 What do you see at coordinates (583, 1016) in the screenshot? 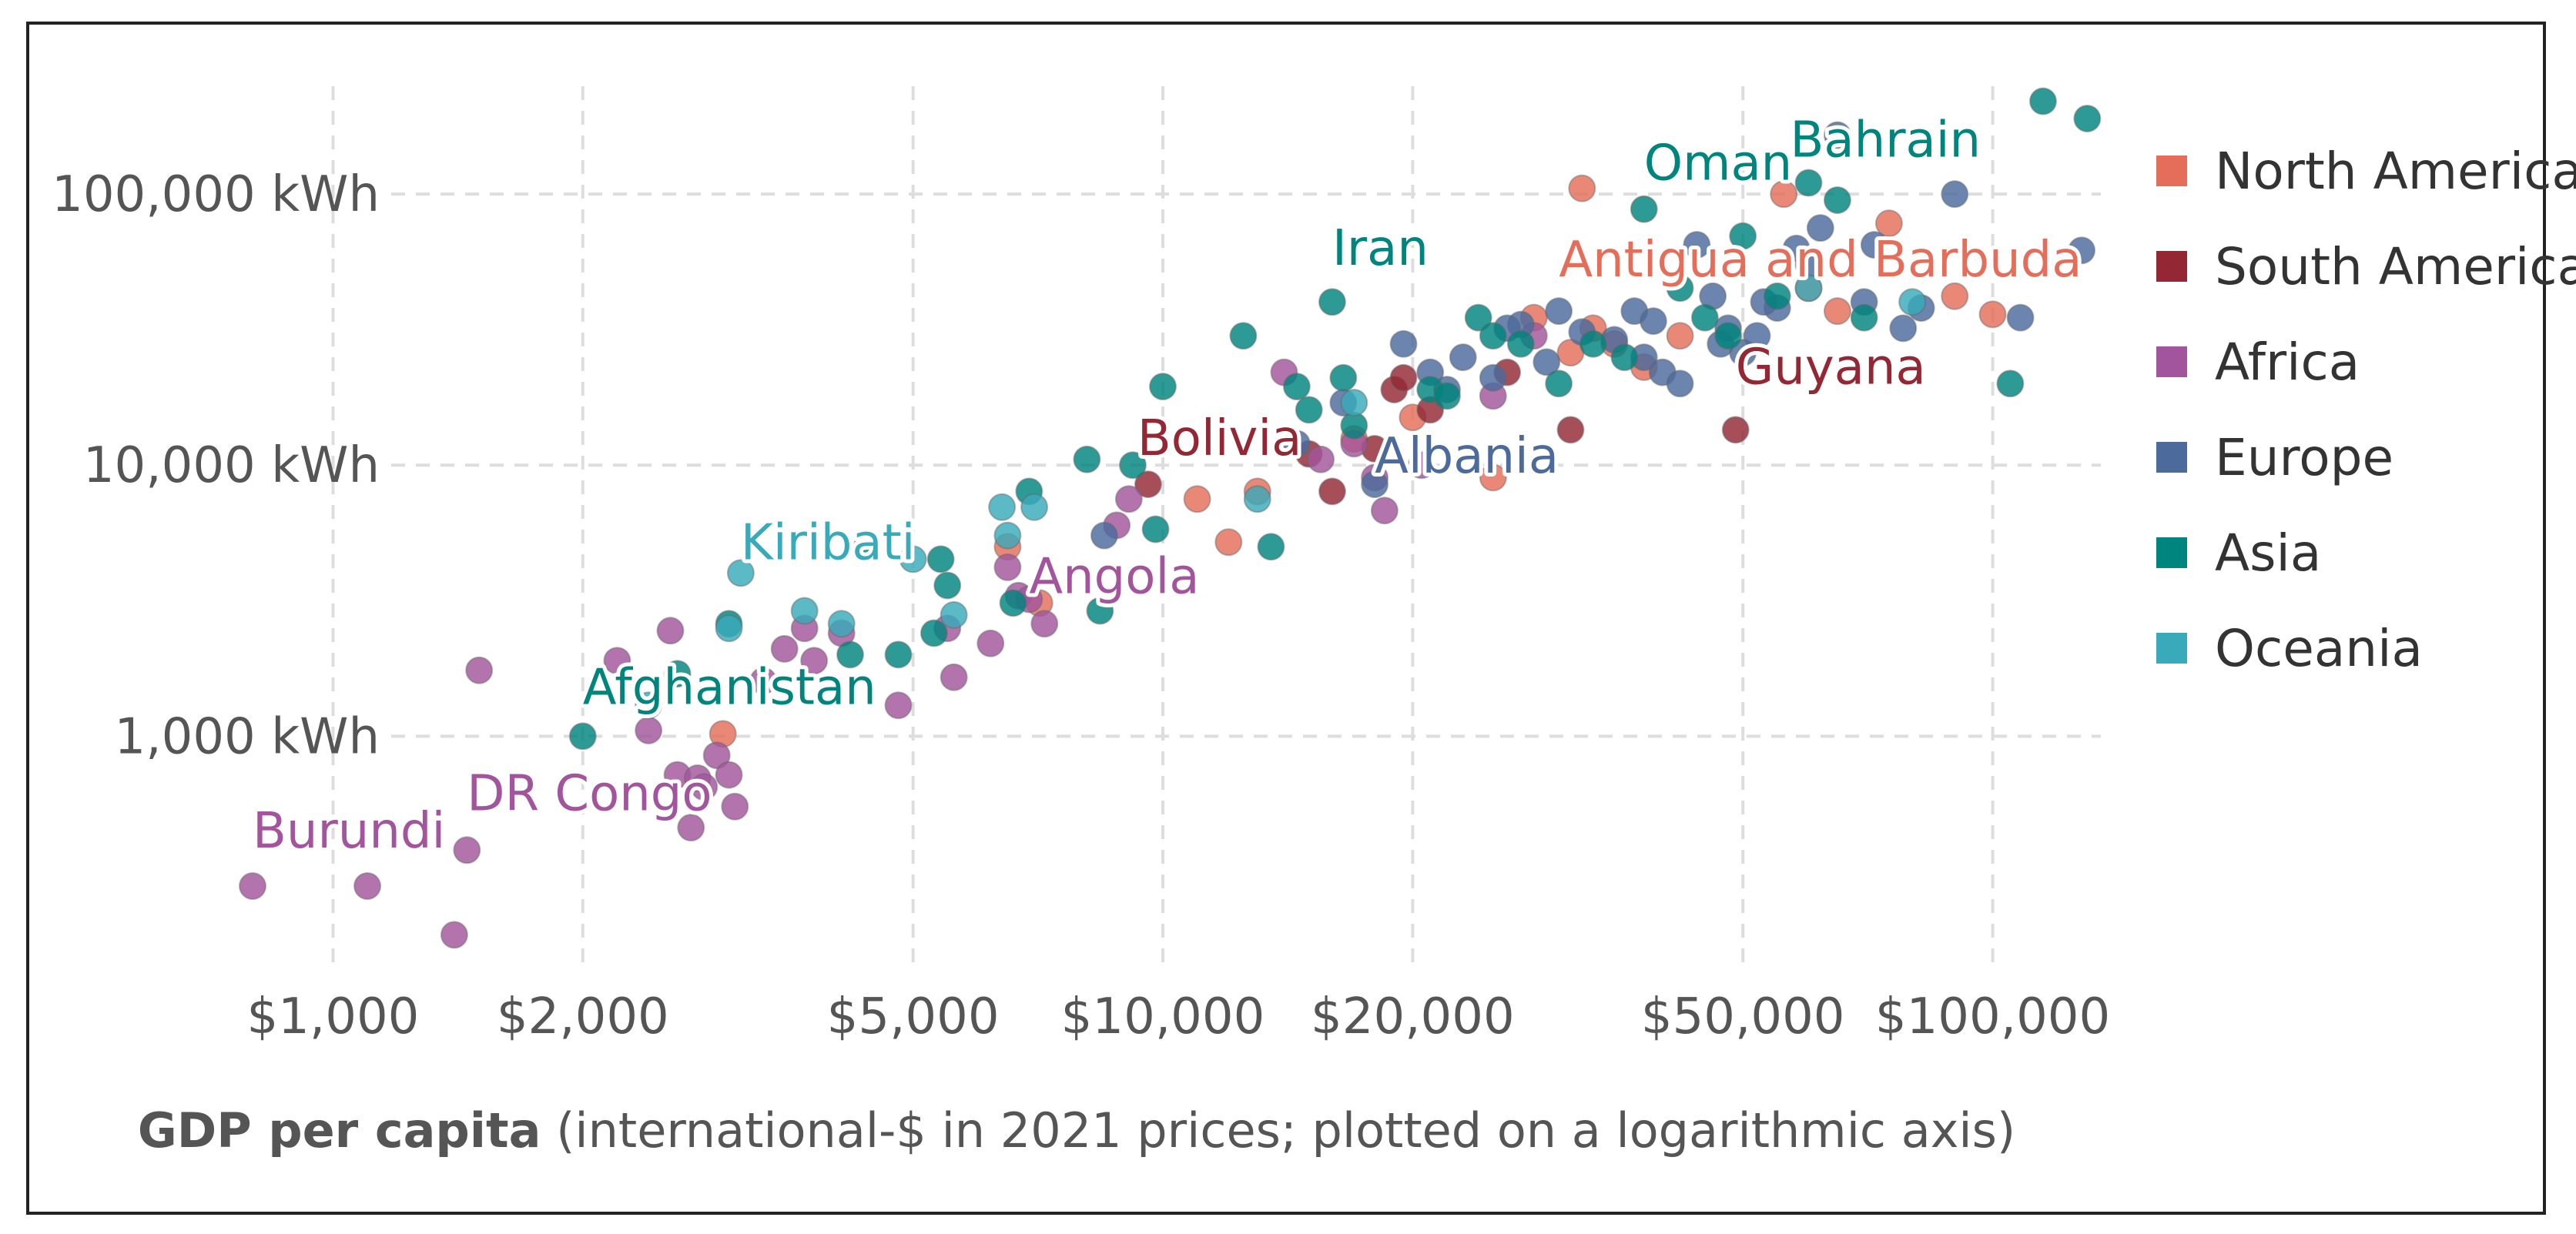
I see `x-tick-label: $2,000` at bounding box center [583, 1016].